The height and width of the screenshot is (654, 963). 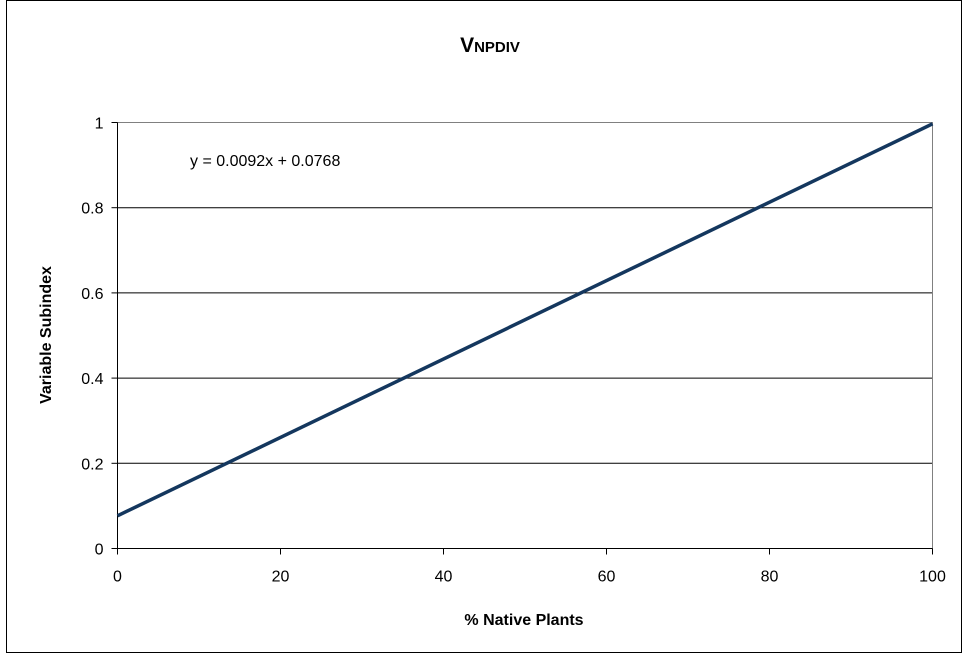 I want to click on x-tick-label-3: 60, so click(x=607, y=577).